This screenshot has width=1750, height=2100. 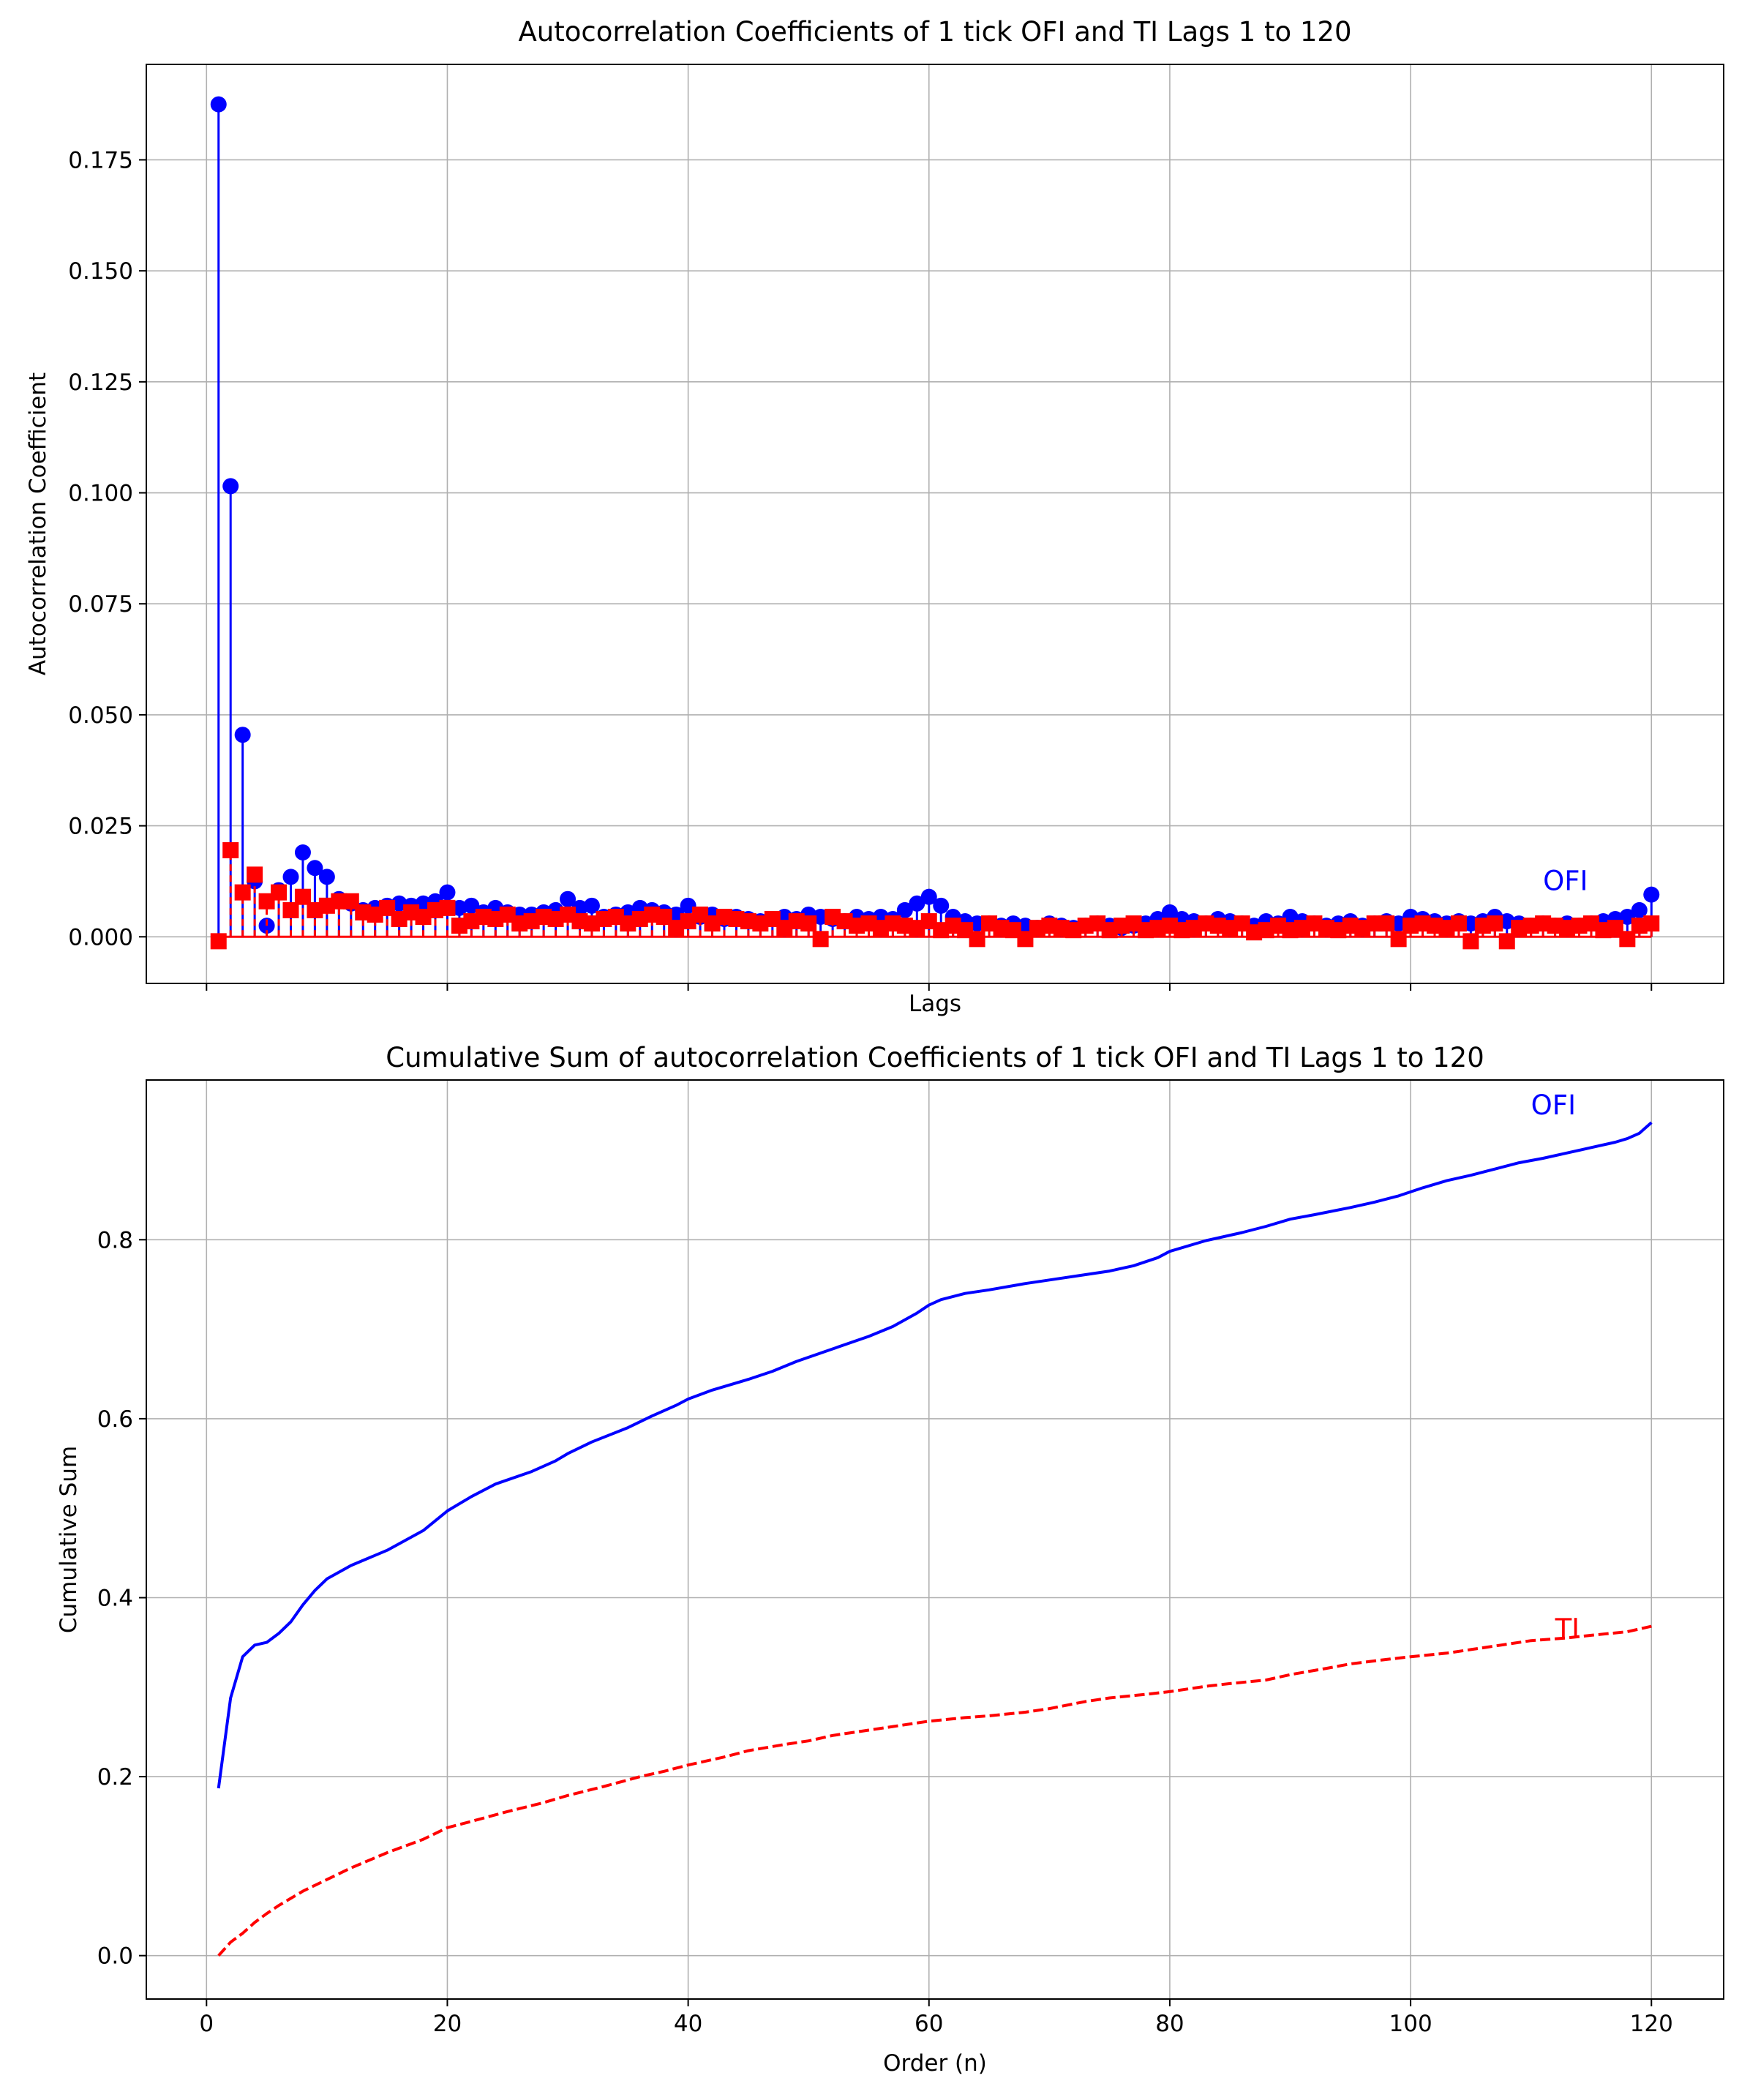 What do you see at coordinates (38, 523) in the screenshot?
I see `y-axis-label: Autocorrelation Coefficient` at bounding box center [38, 523].